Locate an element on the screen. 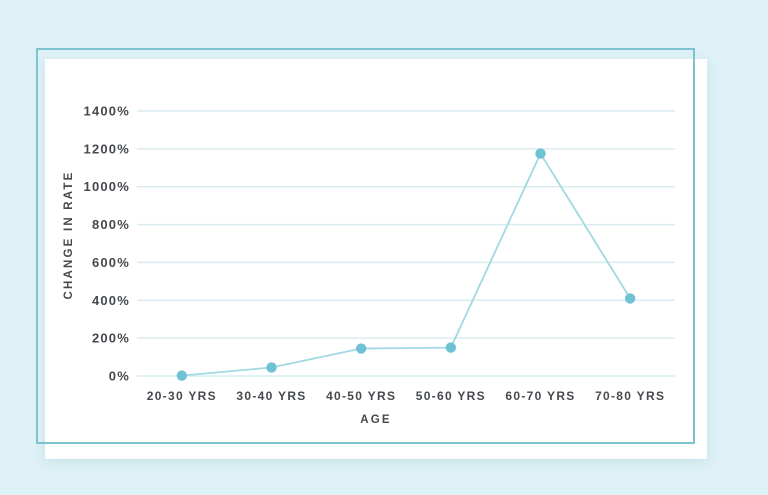 This screenshot has height=495, width=768. x-tick-label: 70-80 YRS is located at coordinates (630, 396).